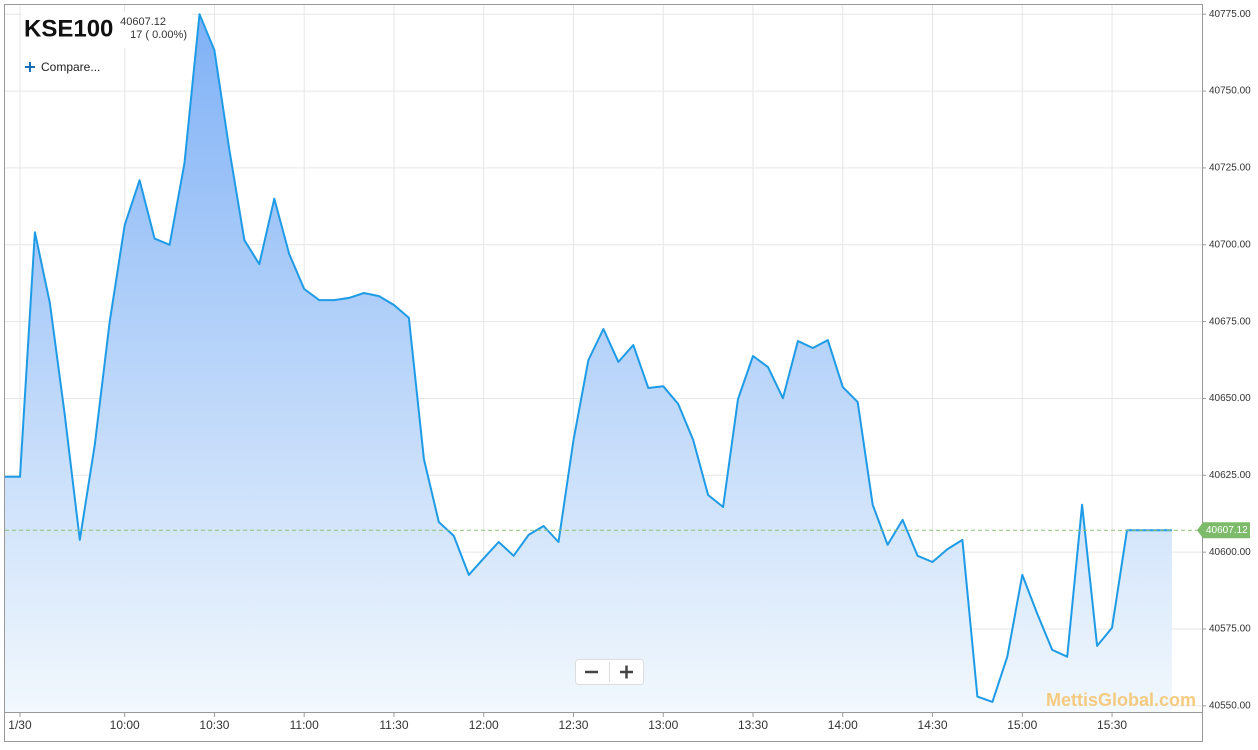 Image resolution: width=1258 pixels, height=750 pixels. I want to click on x-tick-label: 12:00, so click(484, 725).